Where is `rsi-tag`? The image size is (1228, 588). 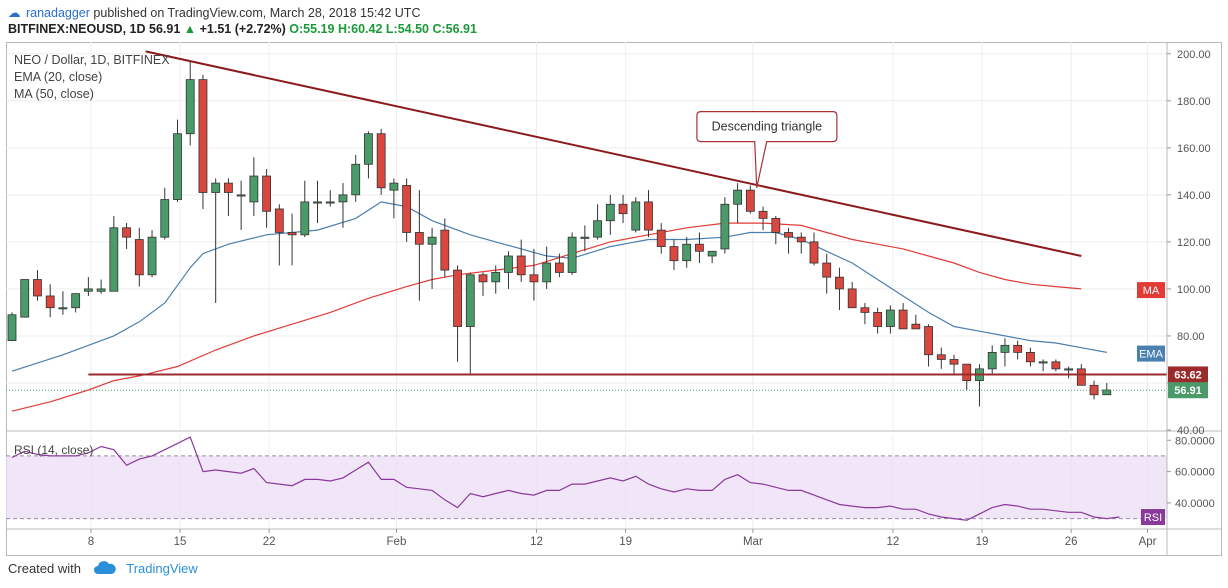 rsi-tag is located at coordinates (1153, 517).